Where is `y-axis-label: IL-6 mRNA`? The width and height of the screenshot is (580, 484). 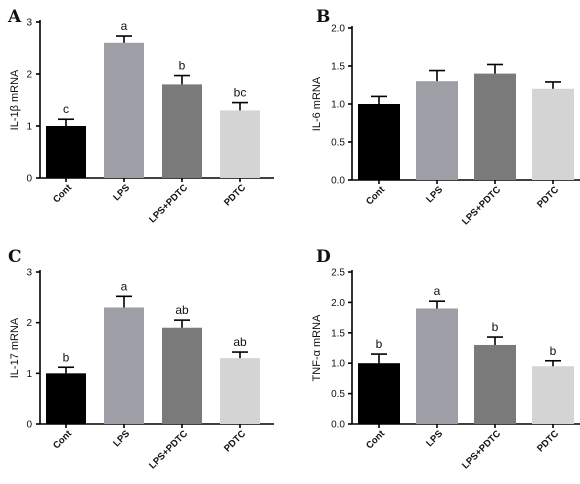 y-axis-label: IL-6 mRNA is located at coordinates (317, 103).